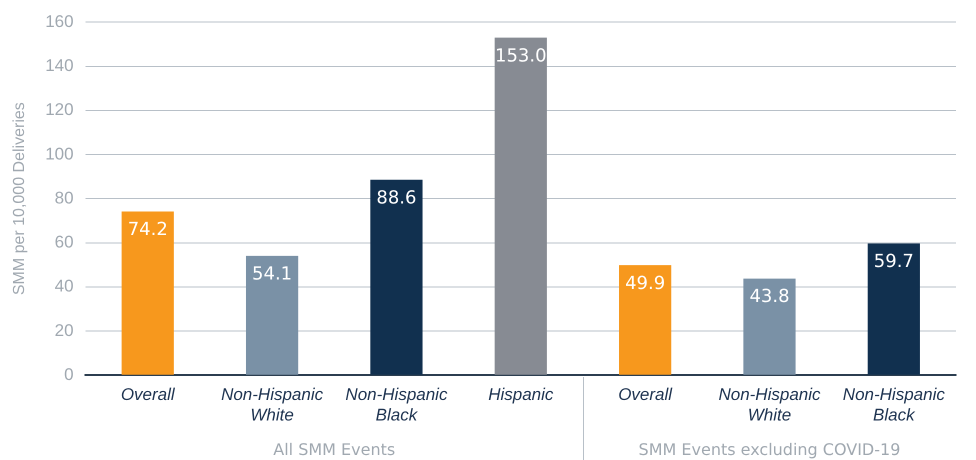 The height and width of the screenshot is (460, 976). Describe the element at coordinates (272, 274) in the screenshot. I see `data-label: 54.1` at that location.